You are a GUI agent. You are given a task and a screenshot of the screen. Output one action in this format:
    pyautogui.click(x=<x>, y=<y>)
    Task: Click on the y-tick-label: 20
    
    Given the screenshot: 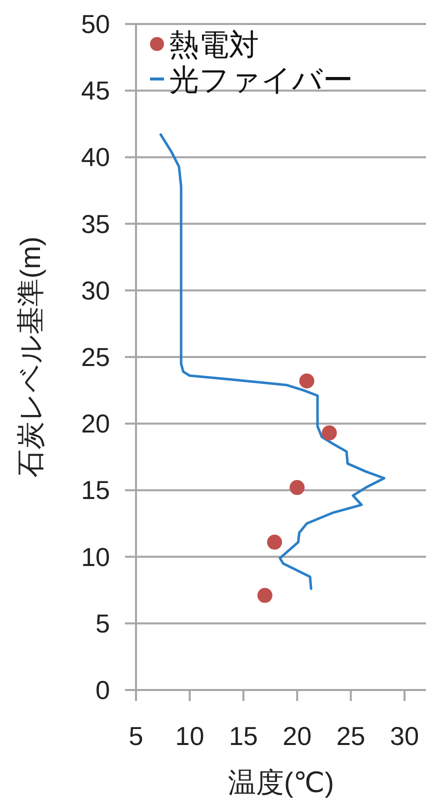 What is the action you would take?
    pyautogui.click(x=95, y=423)
    